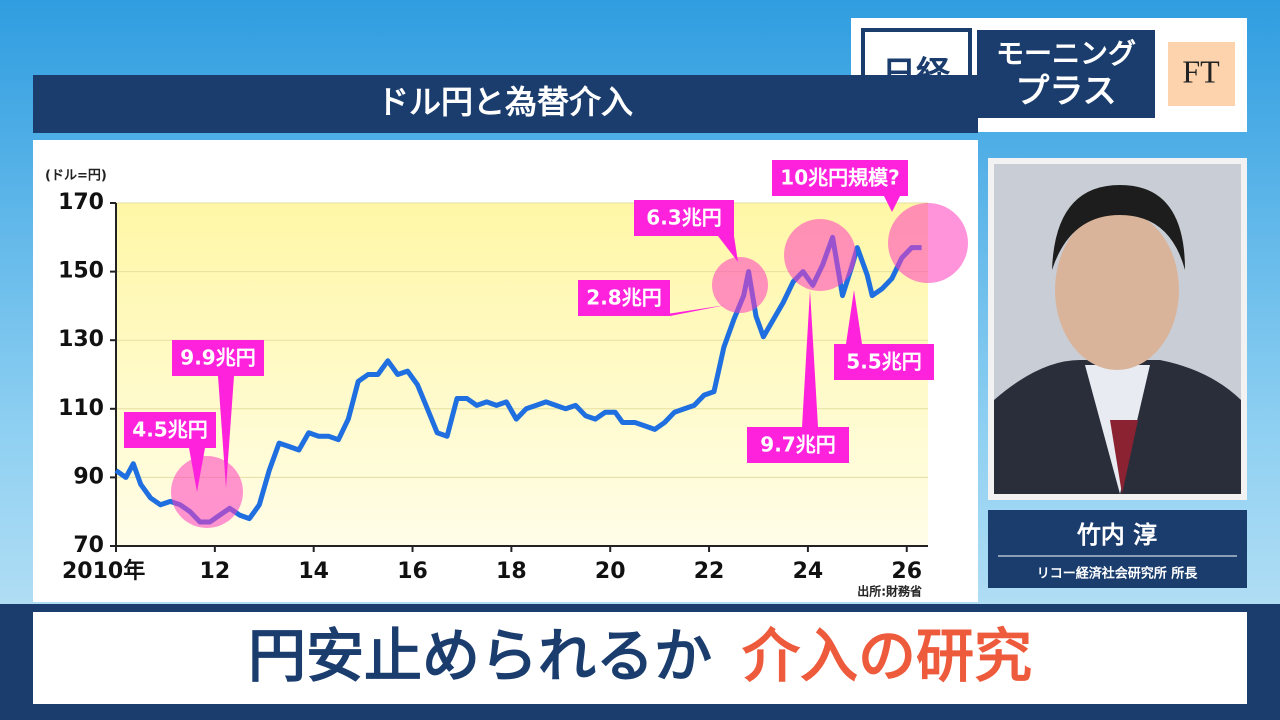 The width and height of the screenshot is (1280, 720). What do you see at coordinates (88, 476) in the screenshot?
I see `y-tick-label: 90` at bounding box center [88, 476].